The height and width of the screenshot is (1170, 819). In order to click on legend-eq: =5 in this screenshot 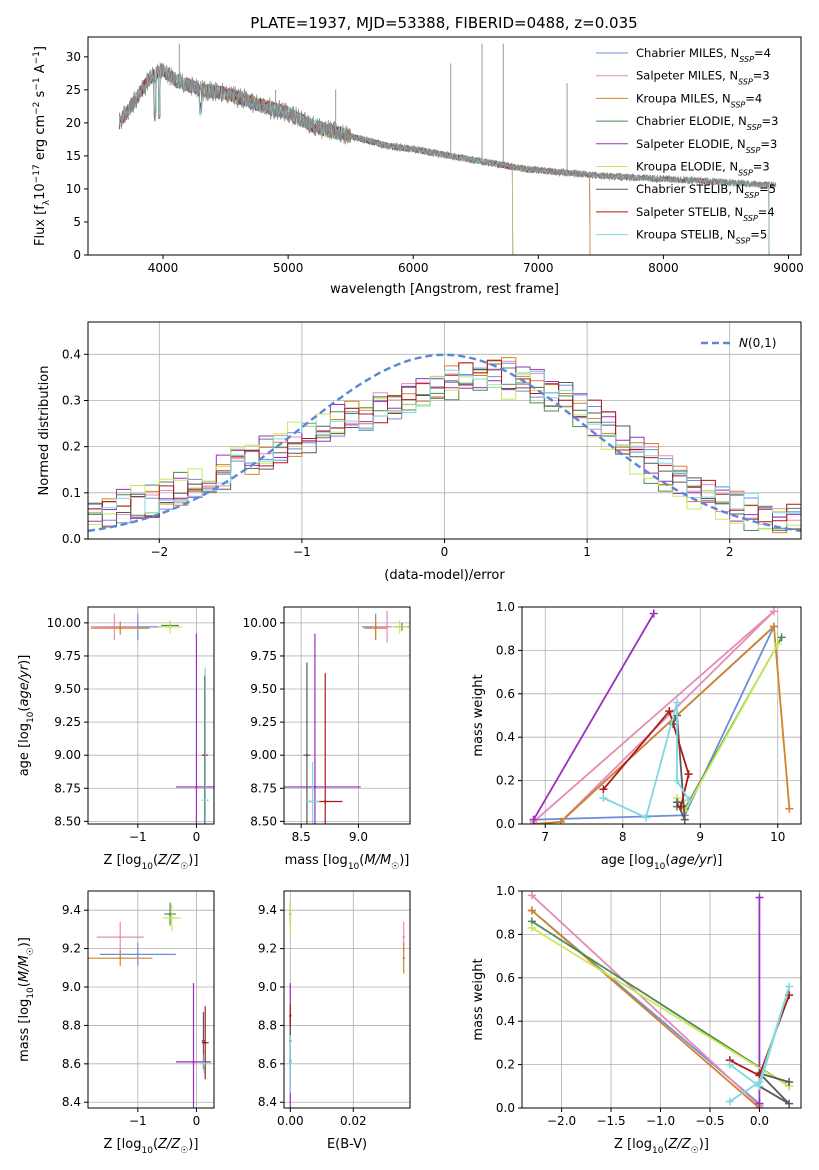, I will do `click(767, 189)`.